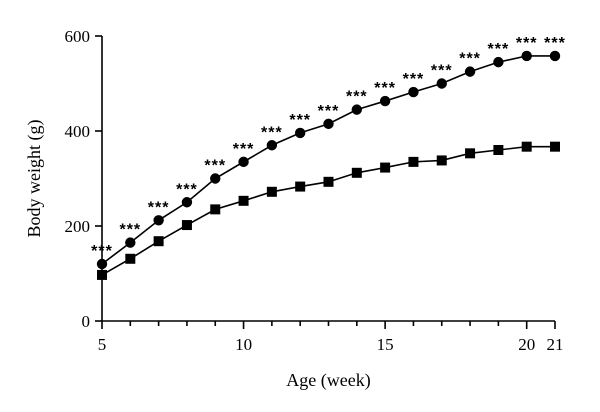 This screenshot has width=600, height=412. I want to click on x-tick-label: 20, so click(526, 344).